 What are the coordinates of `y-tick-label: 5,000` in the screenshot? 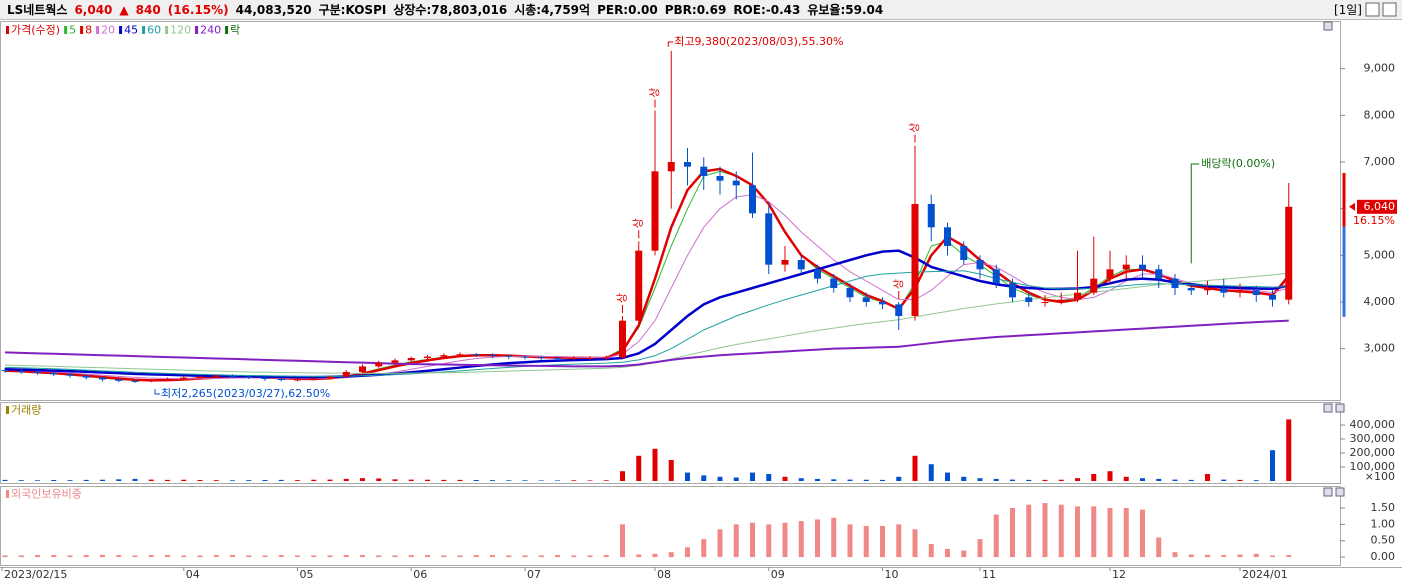 It's located at (1380, 254).